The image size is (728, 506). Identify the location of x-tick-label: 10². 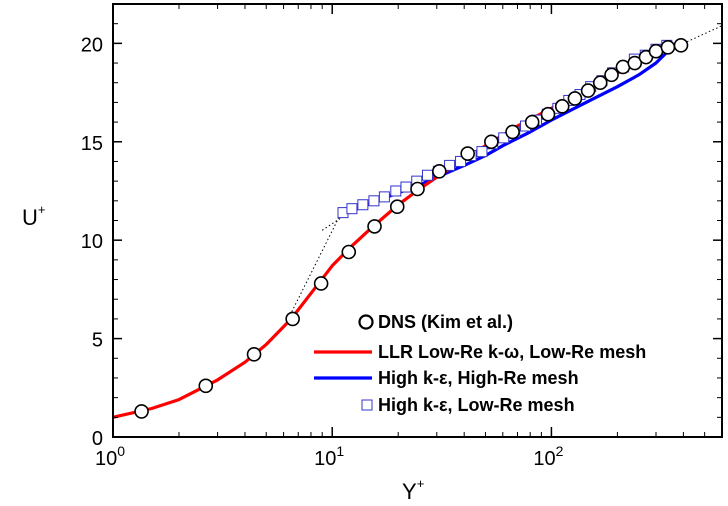
(548, 456).